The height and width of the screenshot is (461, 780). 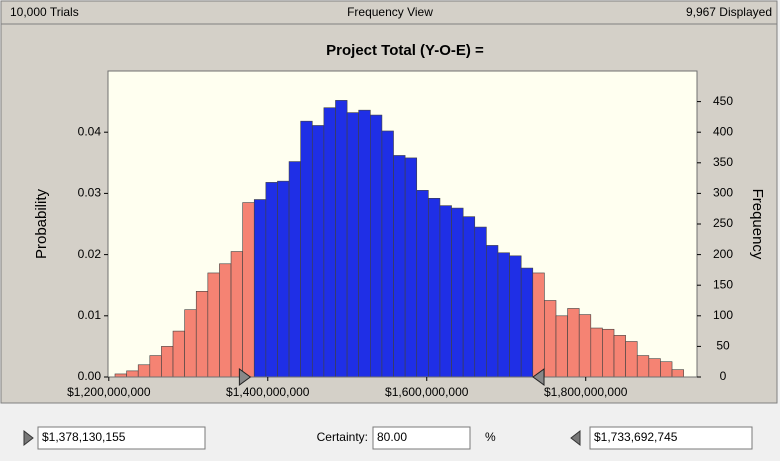 What do you see at coordinates (723, 162) in the screenshot?
I see `y2-tick-label: 350` at bounding box center [723, 162].